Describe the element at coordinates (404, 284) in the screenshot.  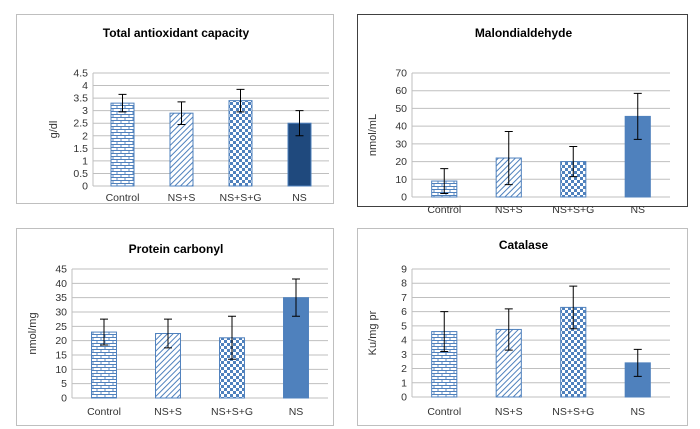
I see `y-tick-label: 8` at that location.